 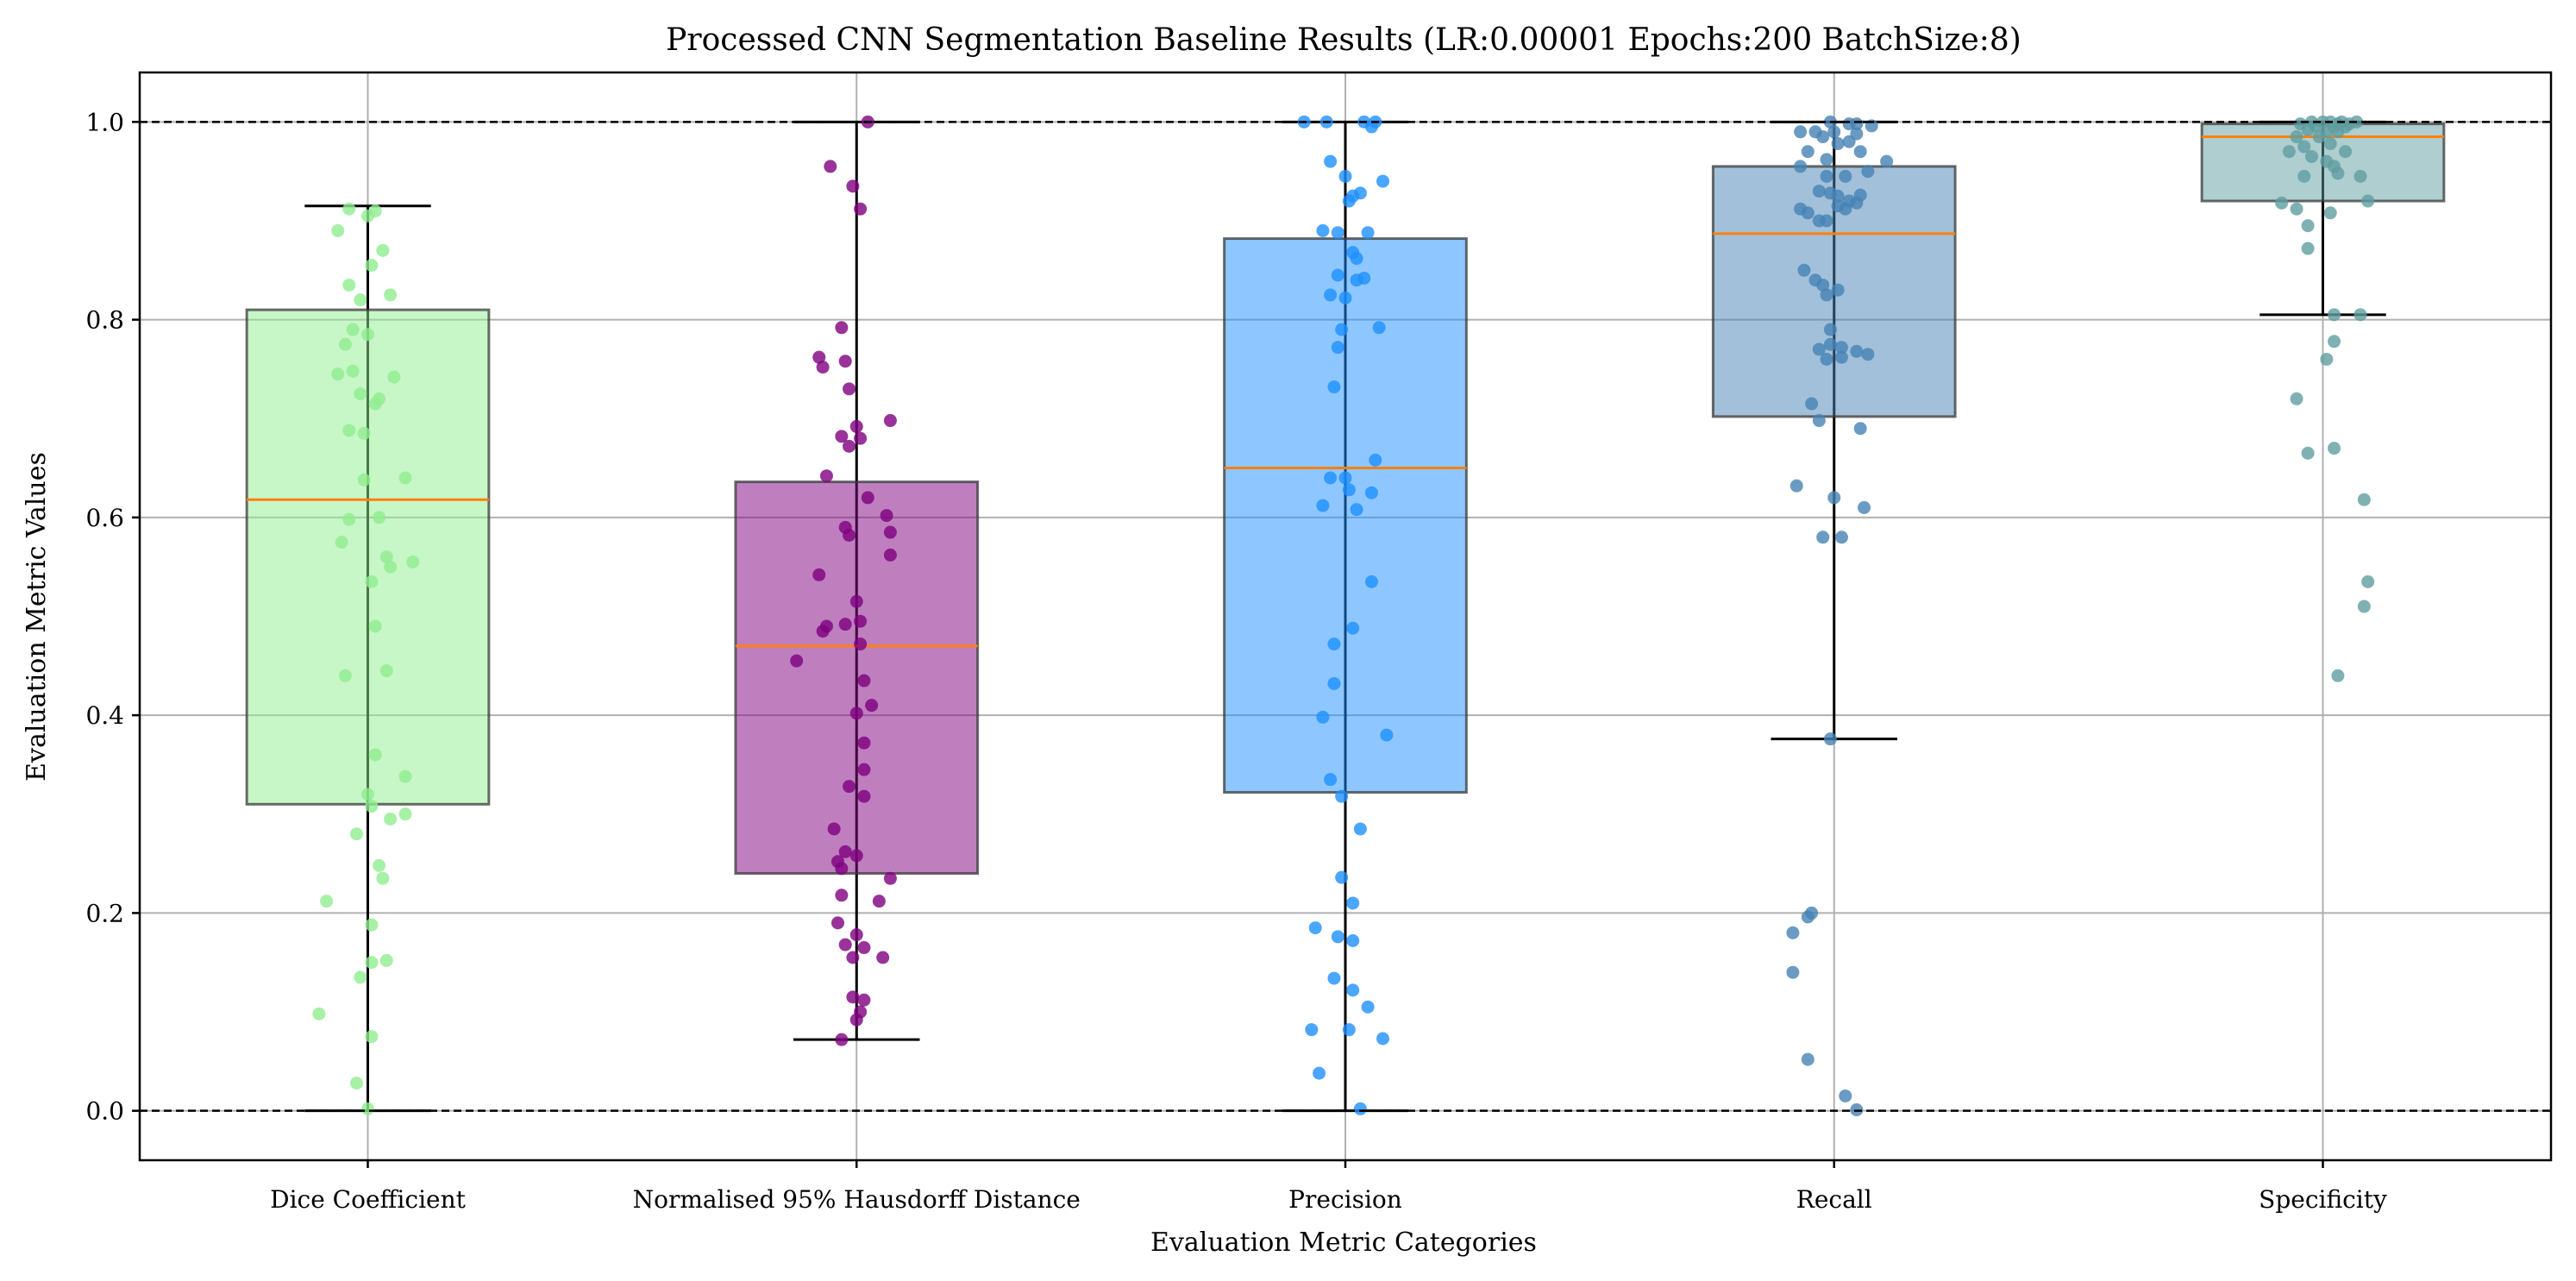 What do you see at coordinates (104, 913) in the screenshot?
I see `y-tick-label: 0.2` at bounding box center [104, 913].